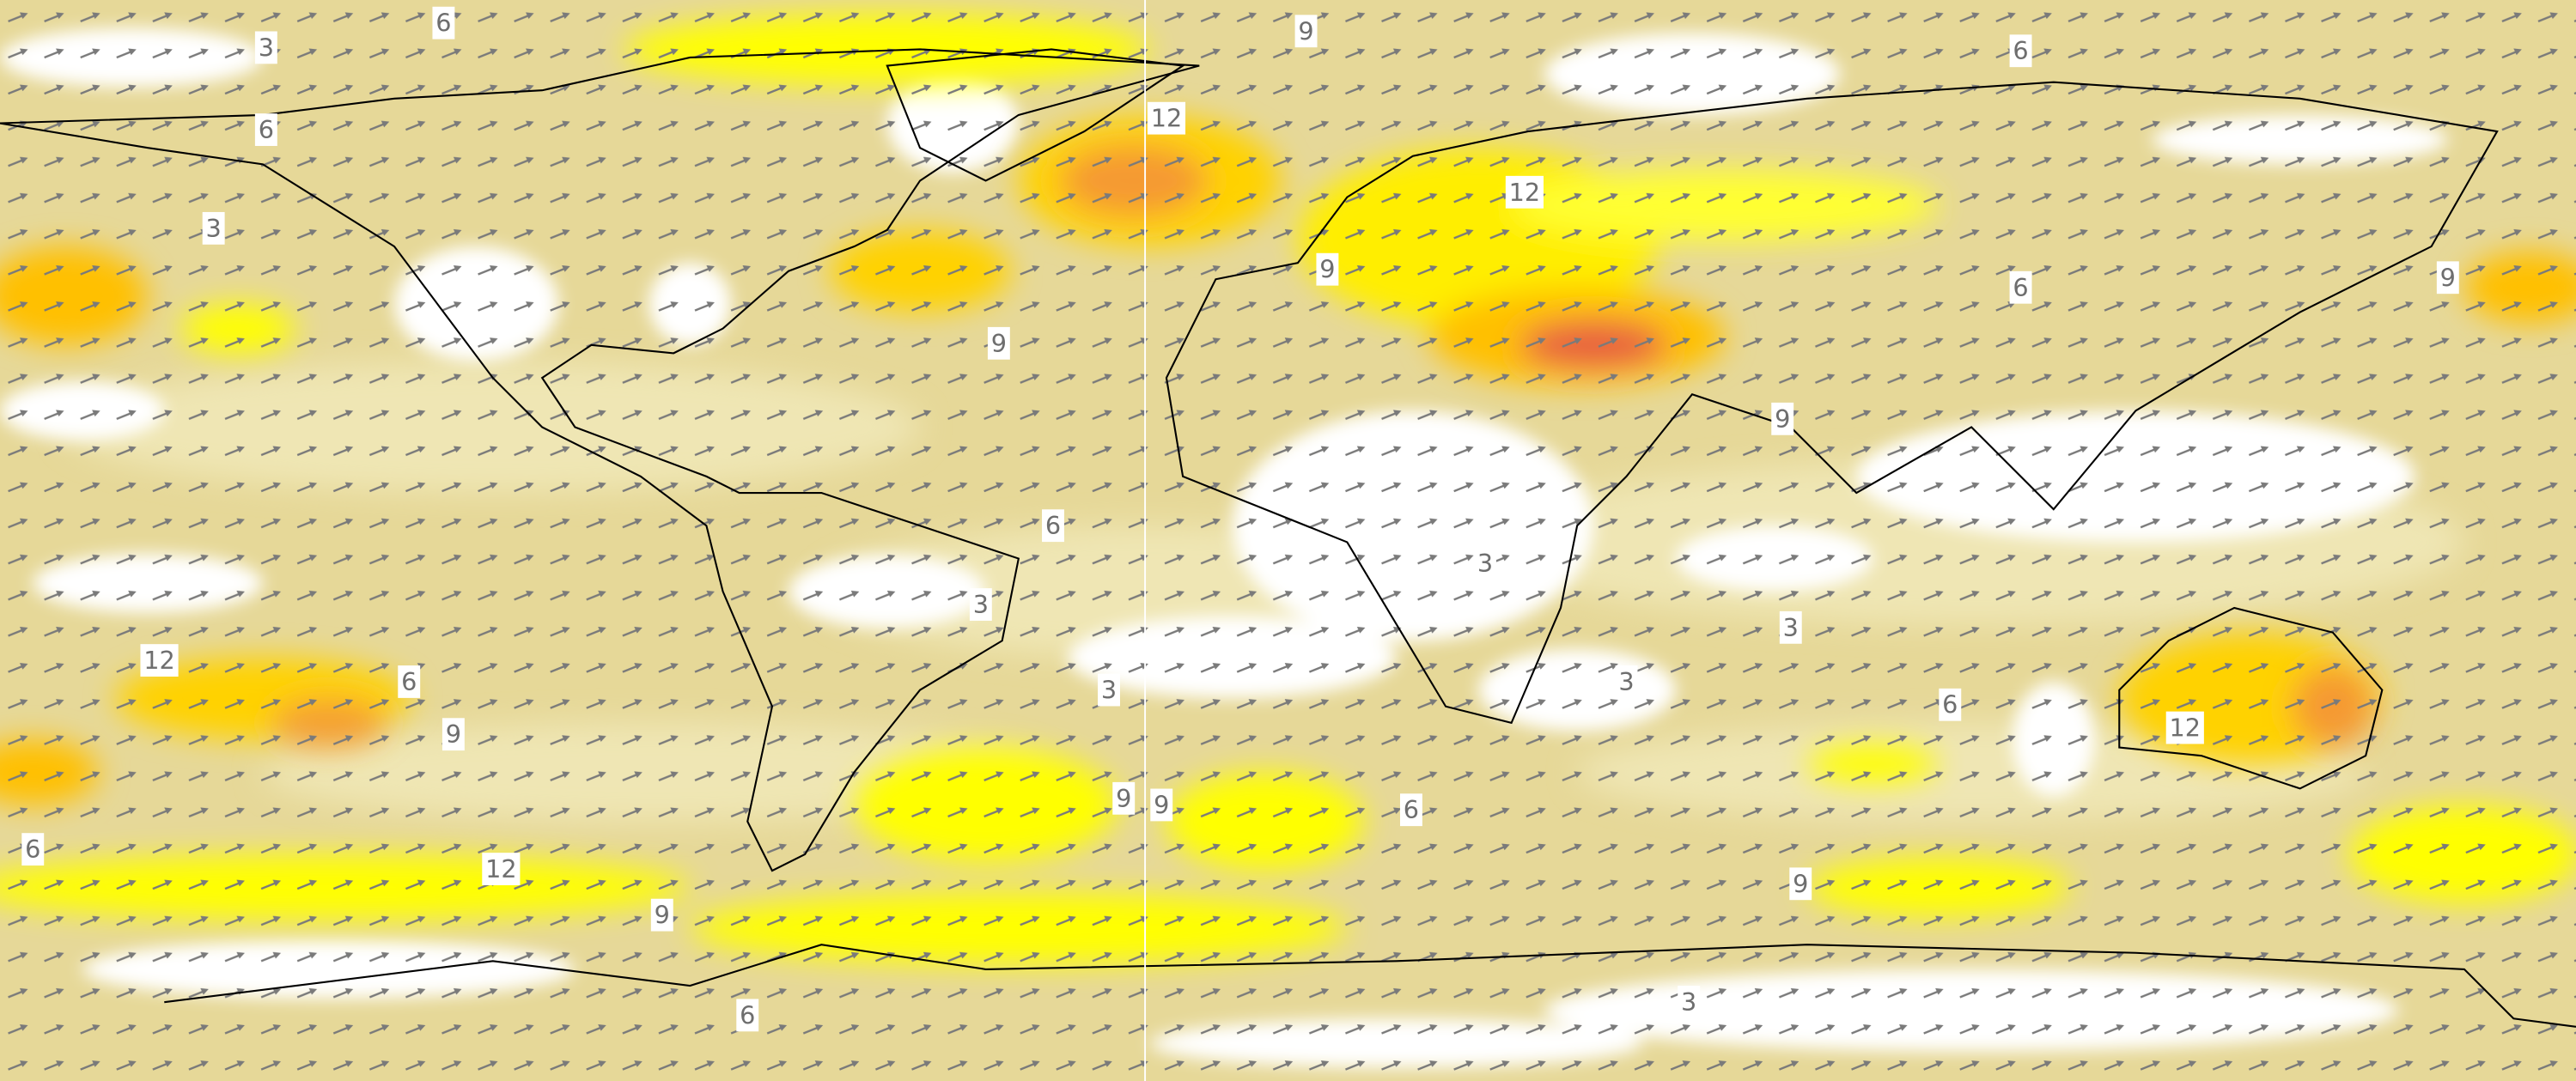 Image resolution: width=2576 pixels, height=1081 pixels. What do you see at coordinates (1036, 115) in the screenshot?
I see `greenland-outline` at bounding box center [1036, 115].